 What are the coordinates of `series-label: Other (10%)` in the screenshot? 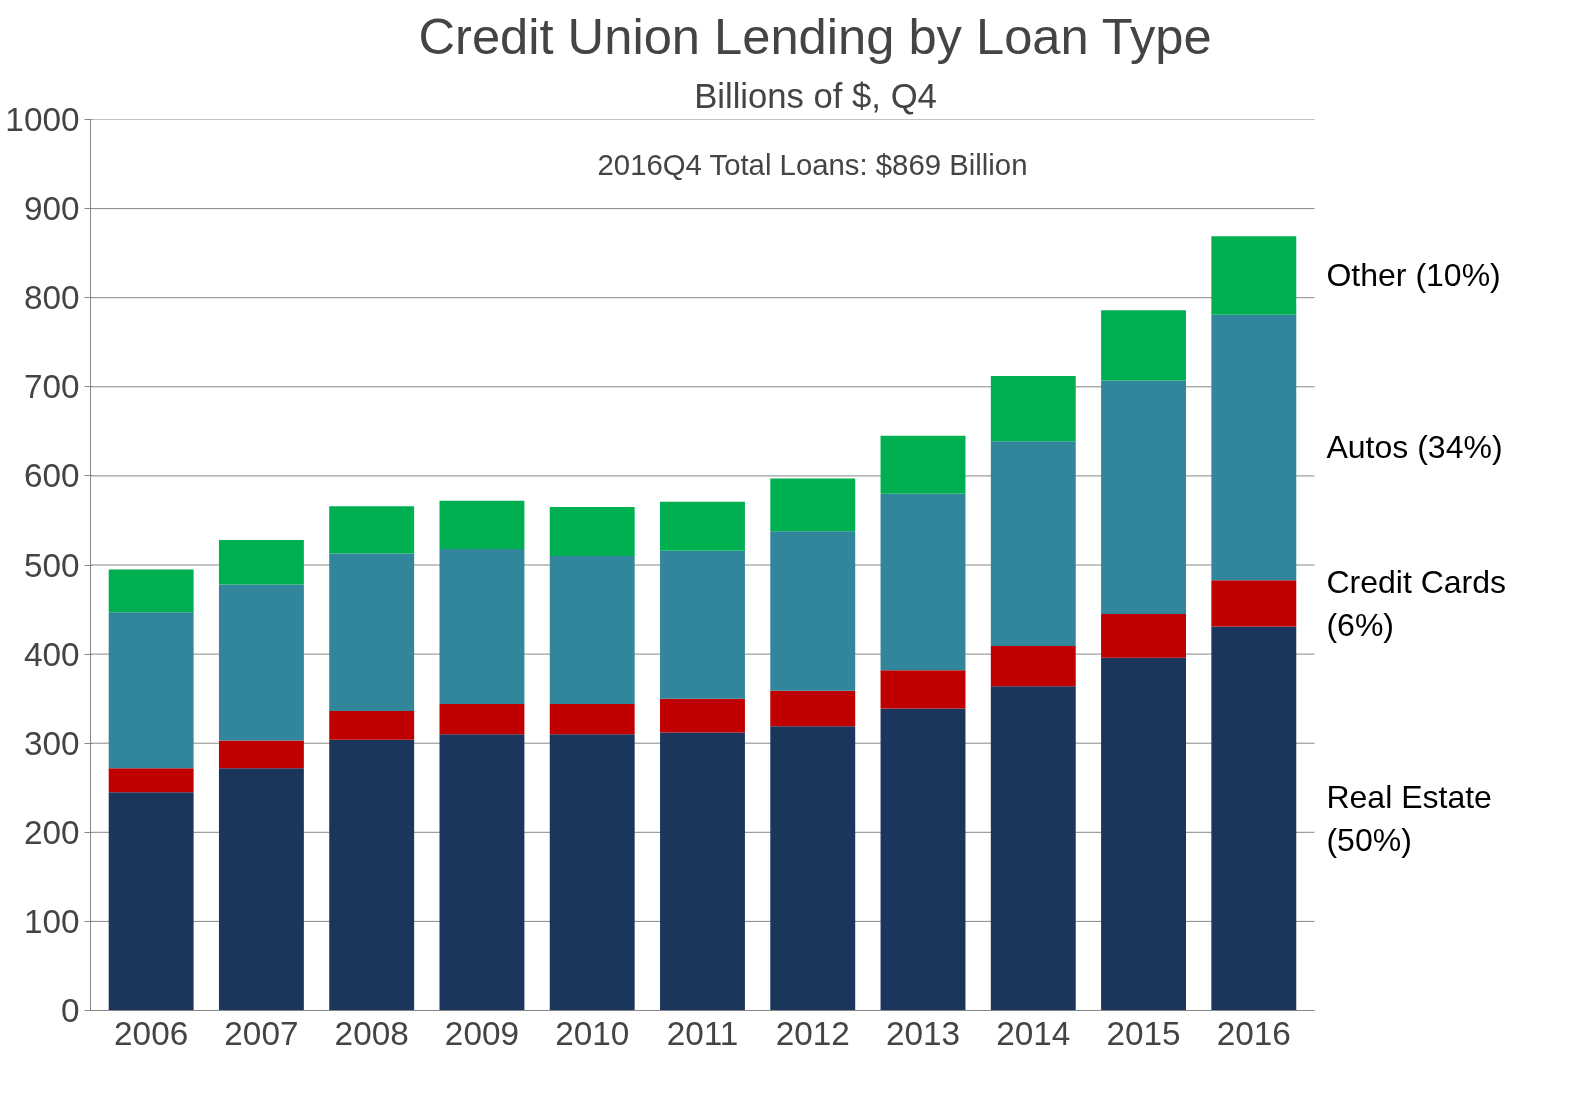 It's located at (1413, 275).